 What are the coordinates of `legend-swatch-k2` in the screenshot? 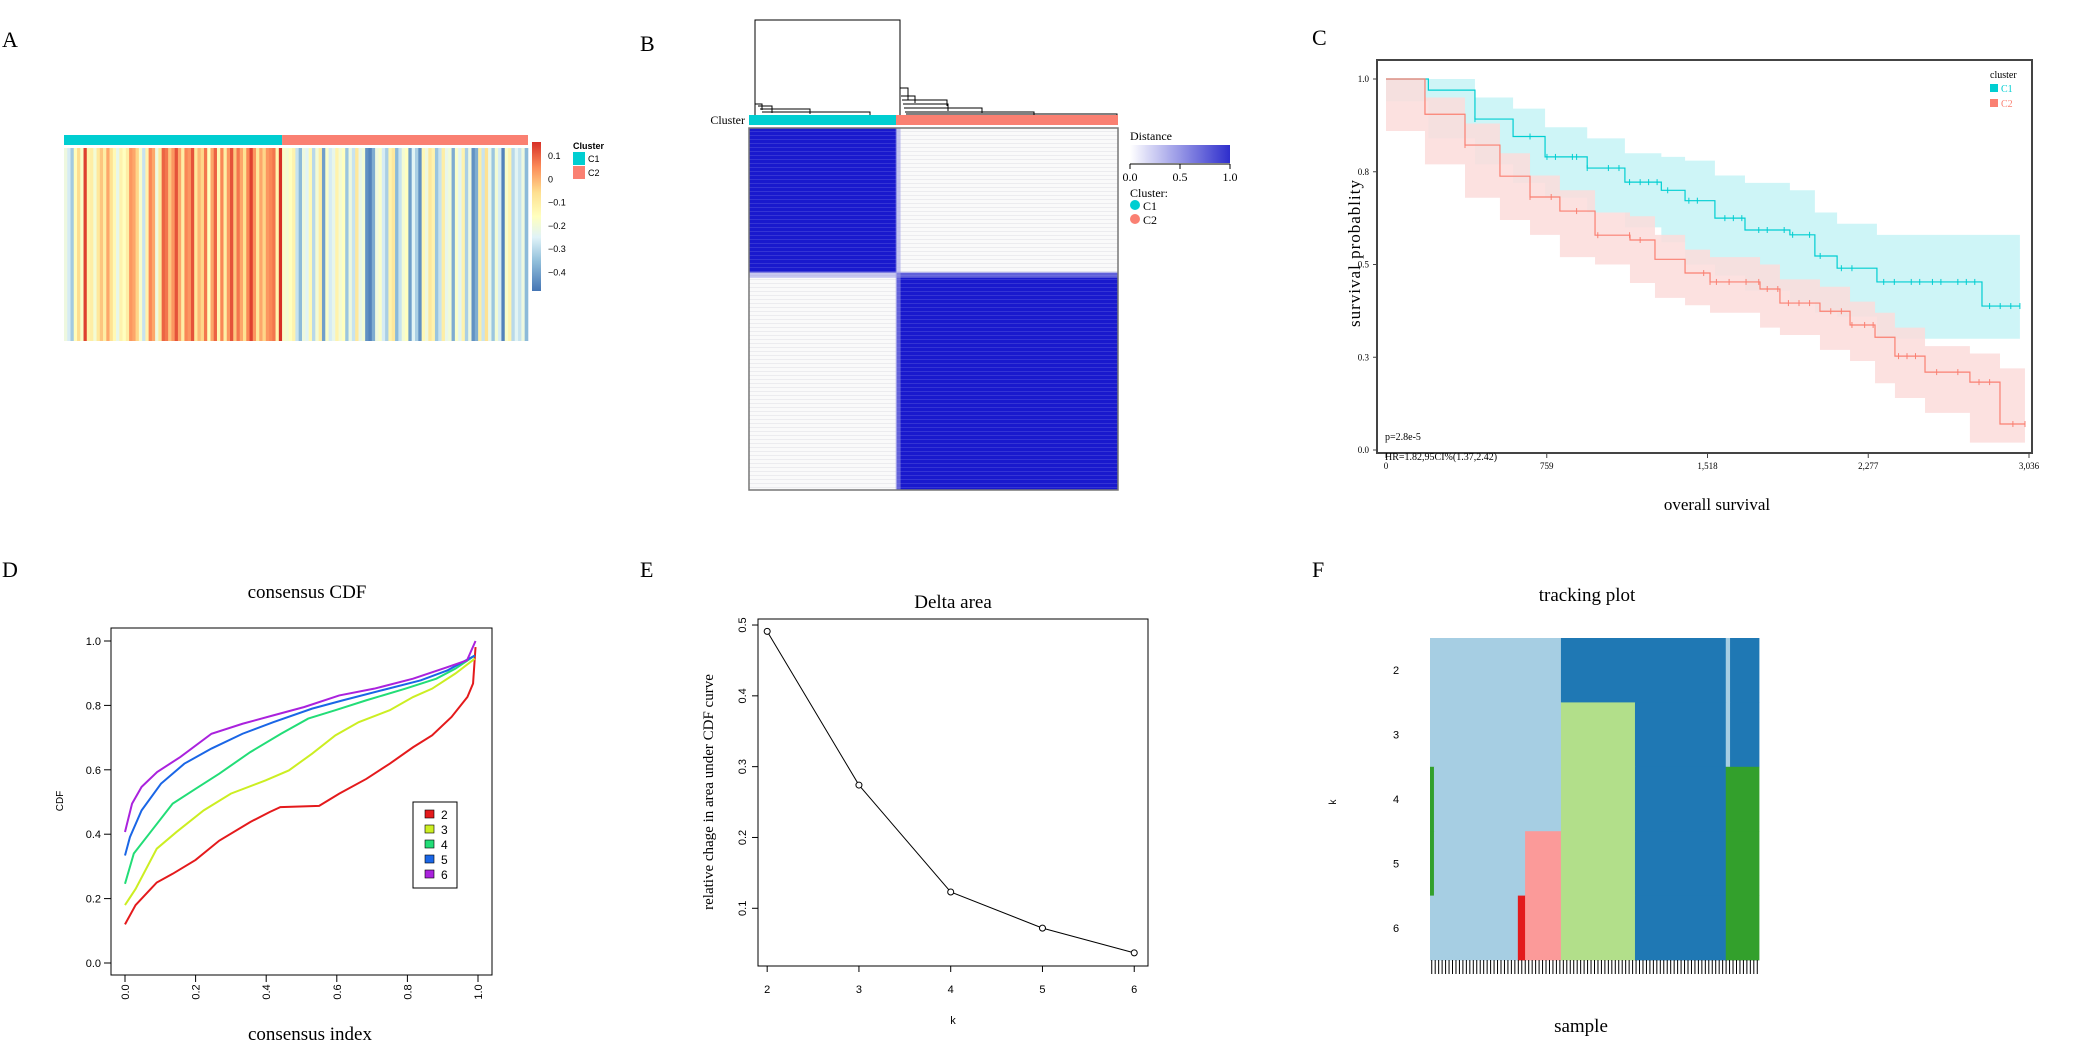 It's located at (429, 814).